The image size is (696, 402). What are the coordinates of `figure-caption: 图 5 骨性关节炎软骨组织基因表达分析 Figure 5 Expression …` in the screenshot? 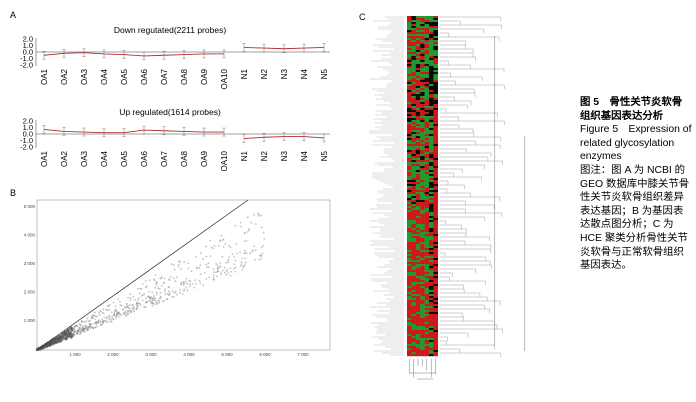 It's located at (636, 184).